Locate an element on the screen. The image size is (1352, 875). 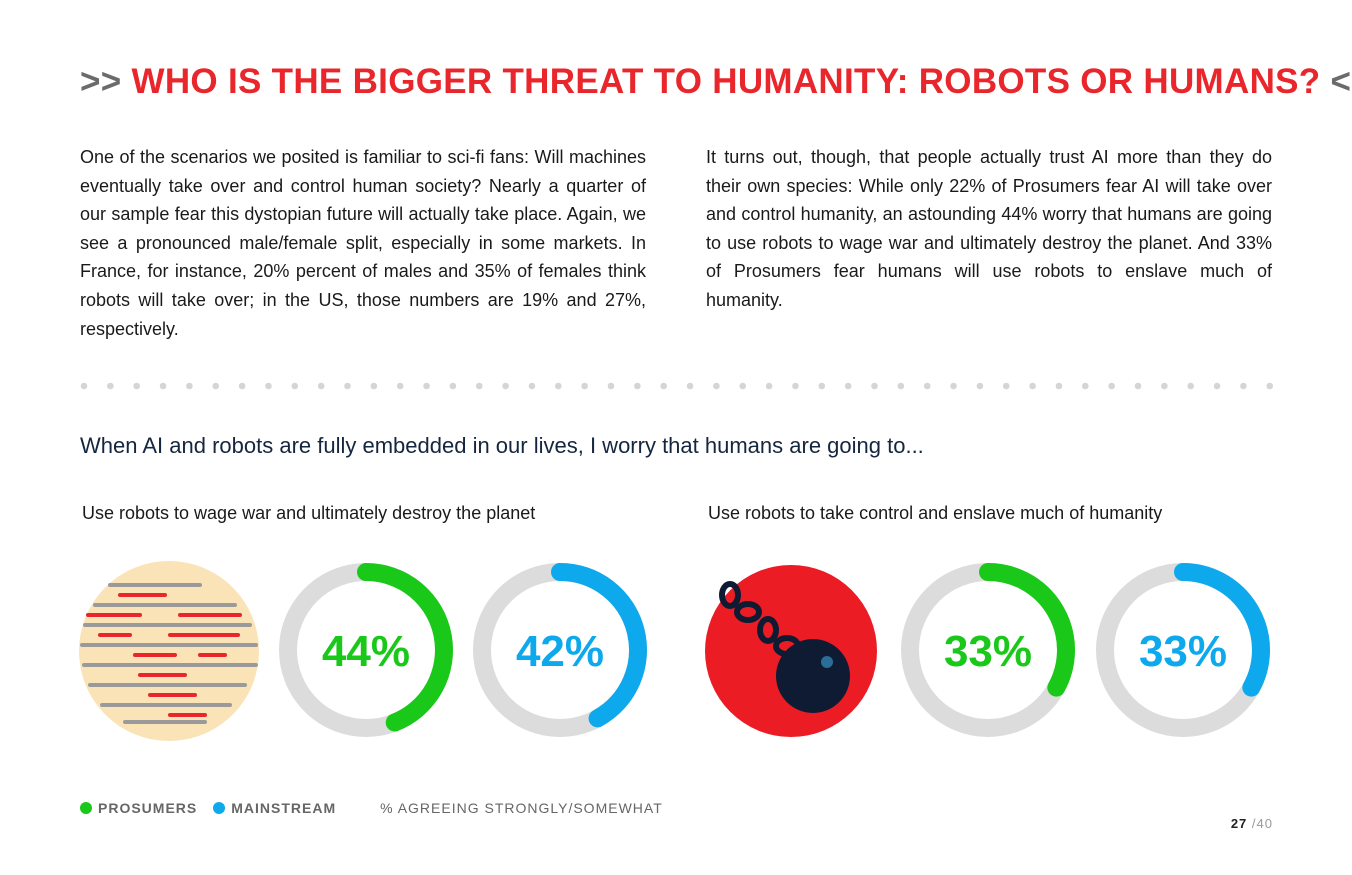
page-total: /40 is located at coordinates (1262, 823).